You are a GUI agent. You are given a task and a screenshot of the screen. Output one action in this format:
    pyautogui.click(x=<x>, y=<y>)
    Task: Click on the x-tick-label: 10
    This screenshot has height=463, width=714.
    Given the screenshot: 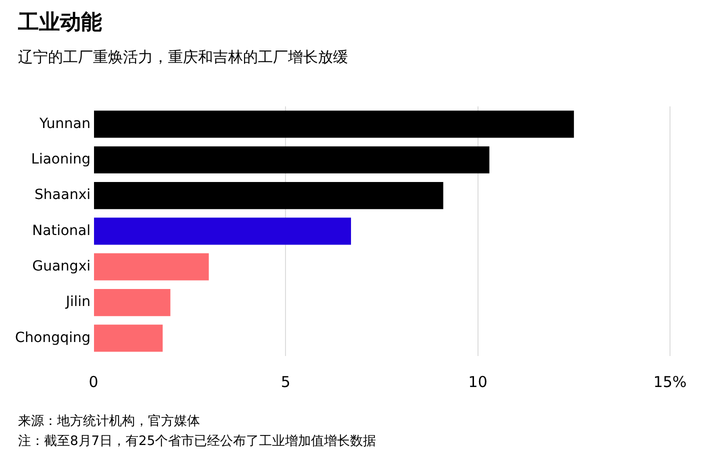 What is the action you would take?
    pyautogui.click(x=478, y=381)
    